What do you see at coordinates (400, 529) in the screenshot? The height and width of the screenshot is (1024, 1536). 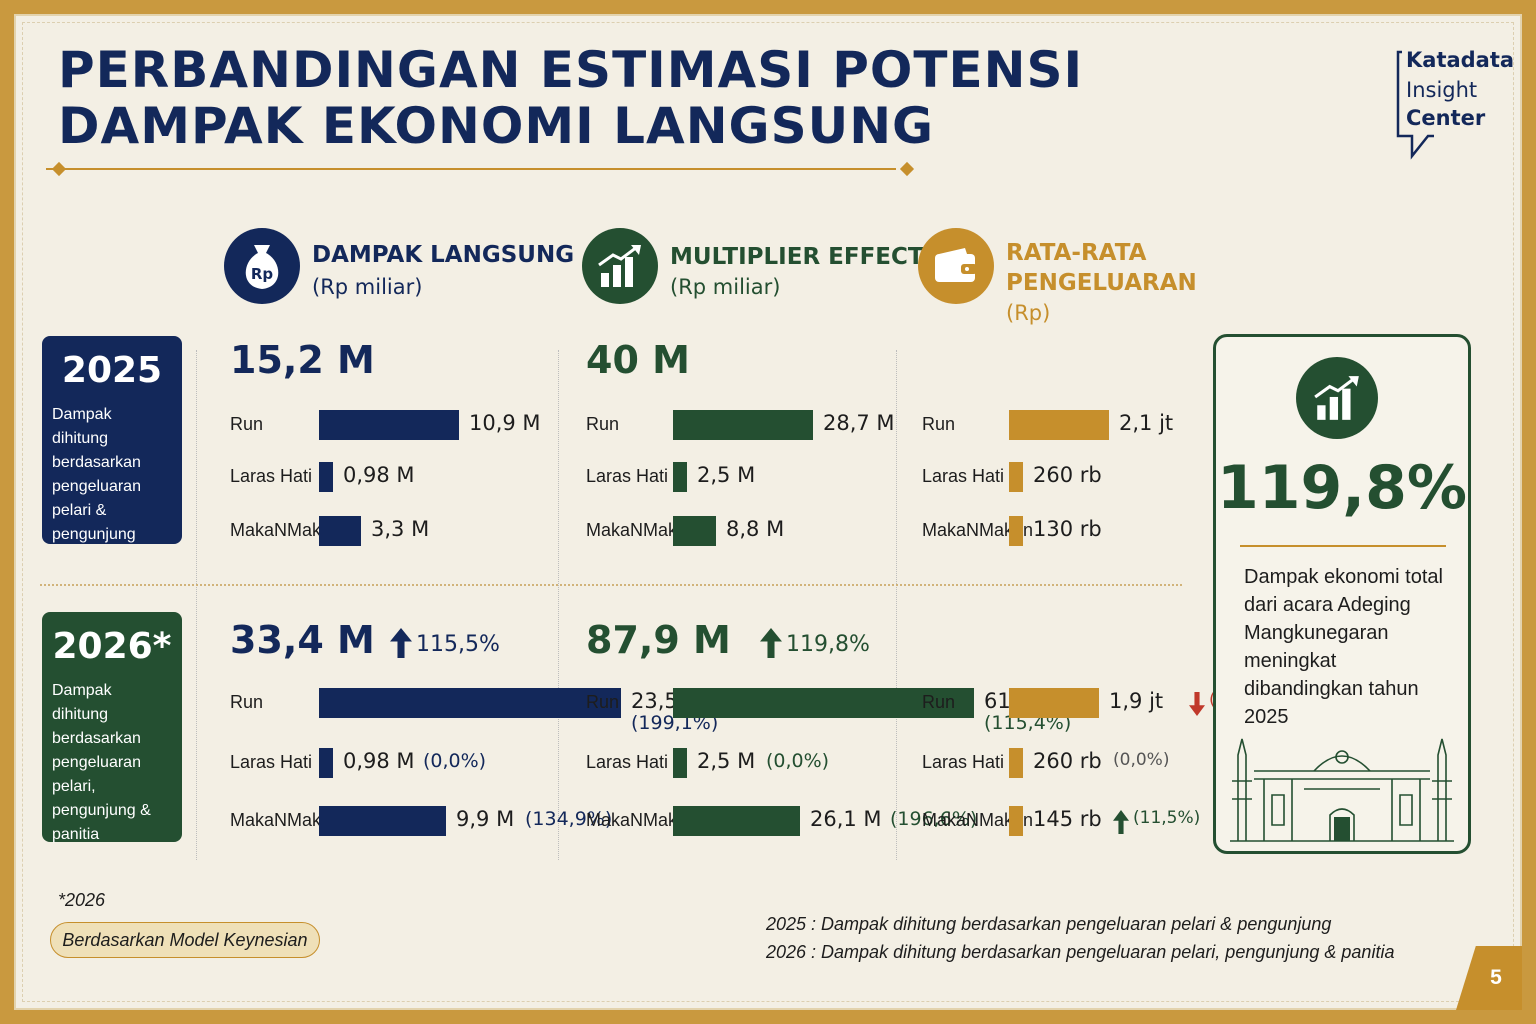 I see `value-label: 3,3 M` at bounding box center [400, 529].